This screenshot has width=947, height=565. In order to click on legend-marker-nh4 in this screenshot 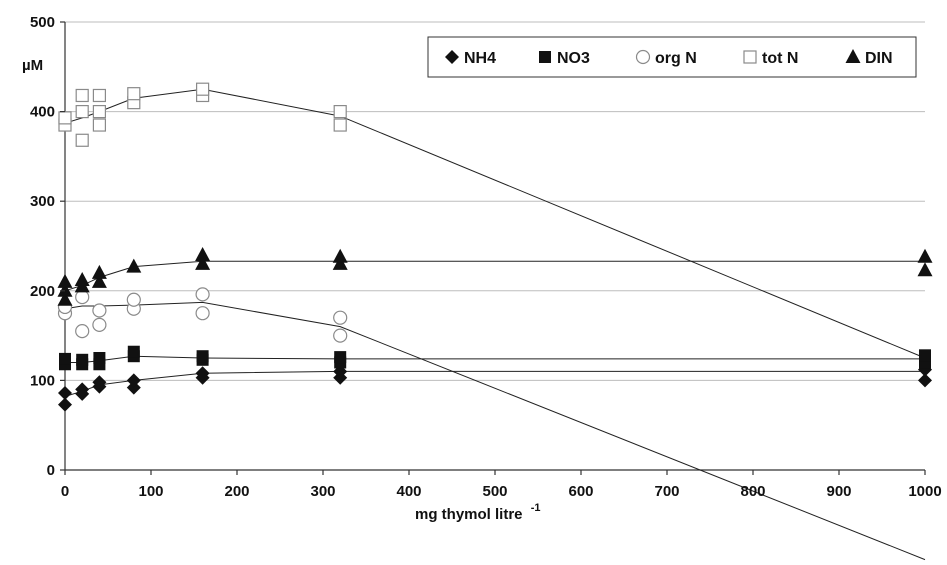, I will do `click(452, 57)`.